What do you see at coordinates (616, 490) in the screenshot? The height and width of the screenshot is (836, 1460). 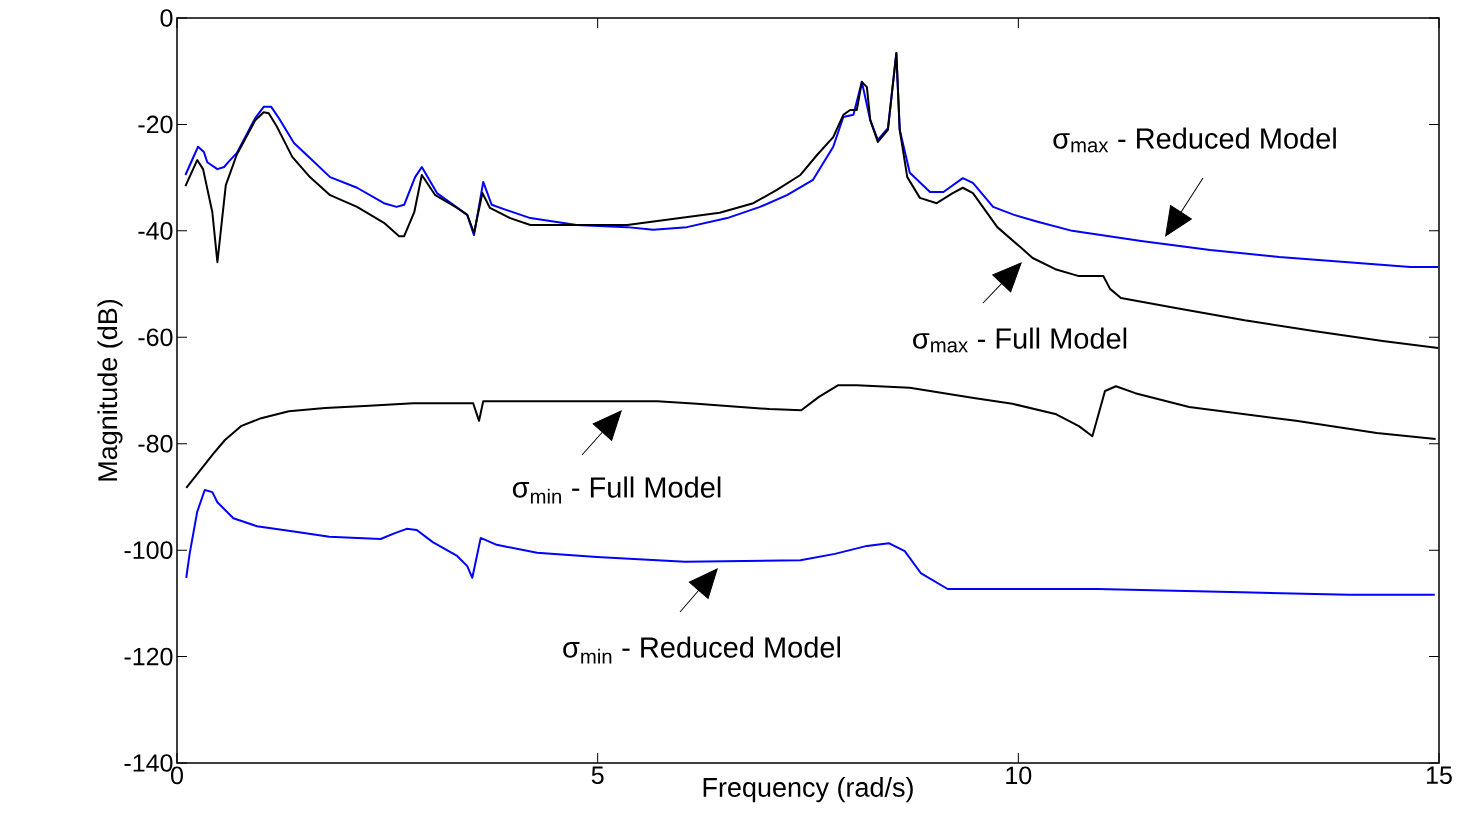 I see `annotation: σ$_{min}$ - Full Model` at bounding box center [616, 490].